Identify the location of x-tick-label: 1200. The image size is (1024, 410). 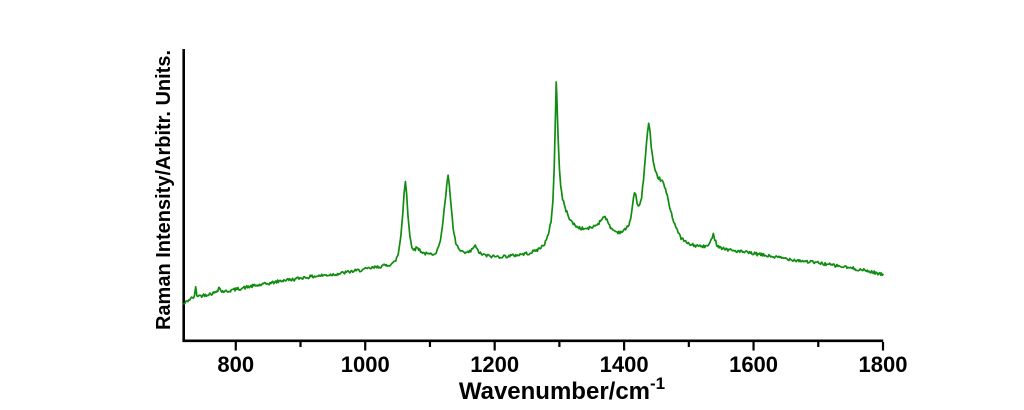
(494, 364).